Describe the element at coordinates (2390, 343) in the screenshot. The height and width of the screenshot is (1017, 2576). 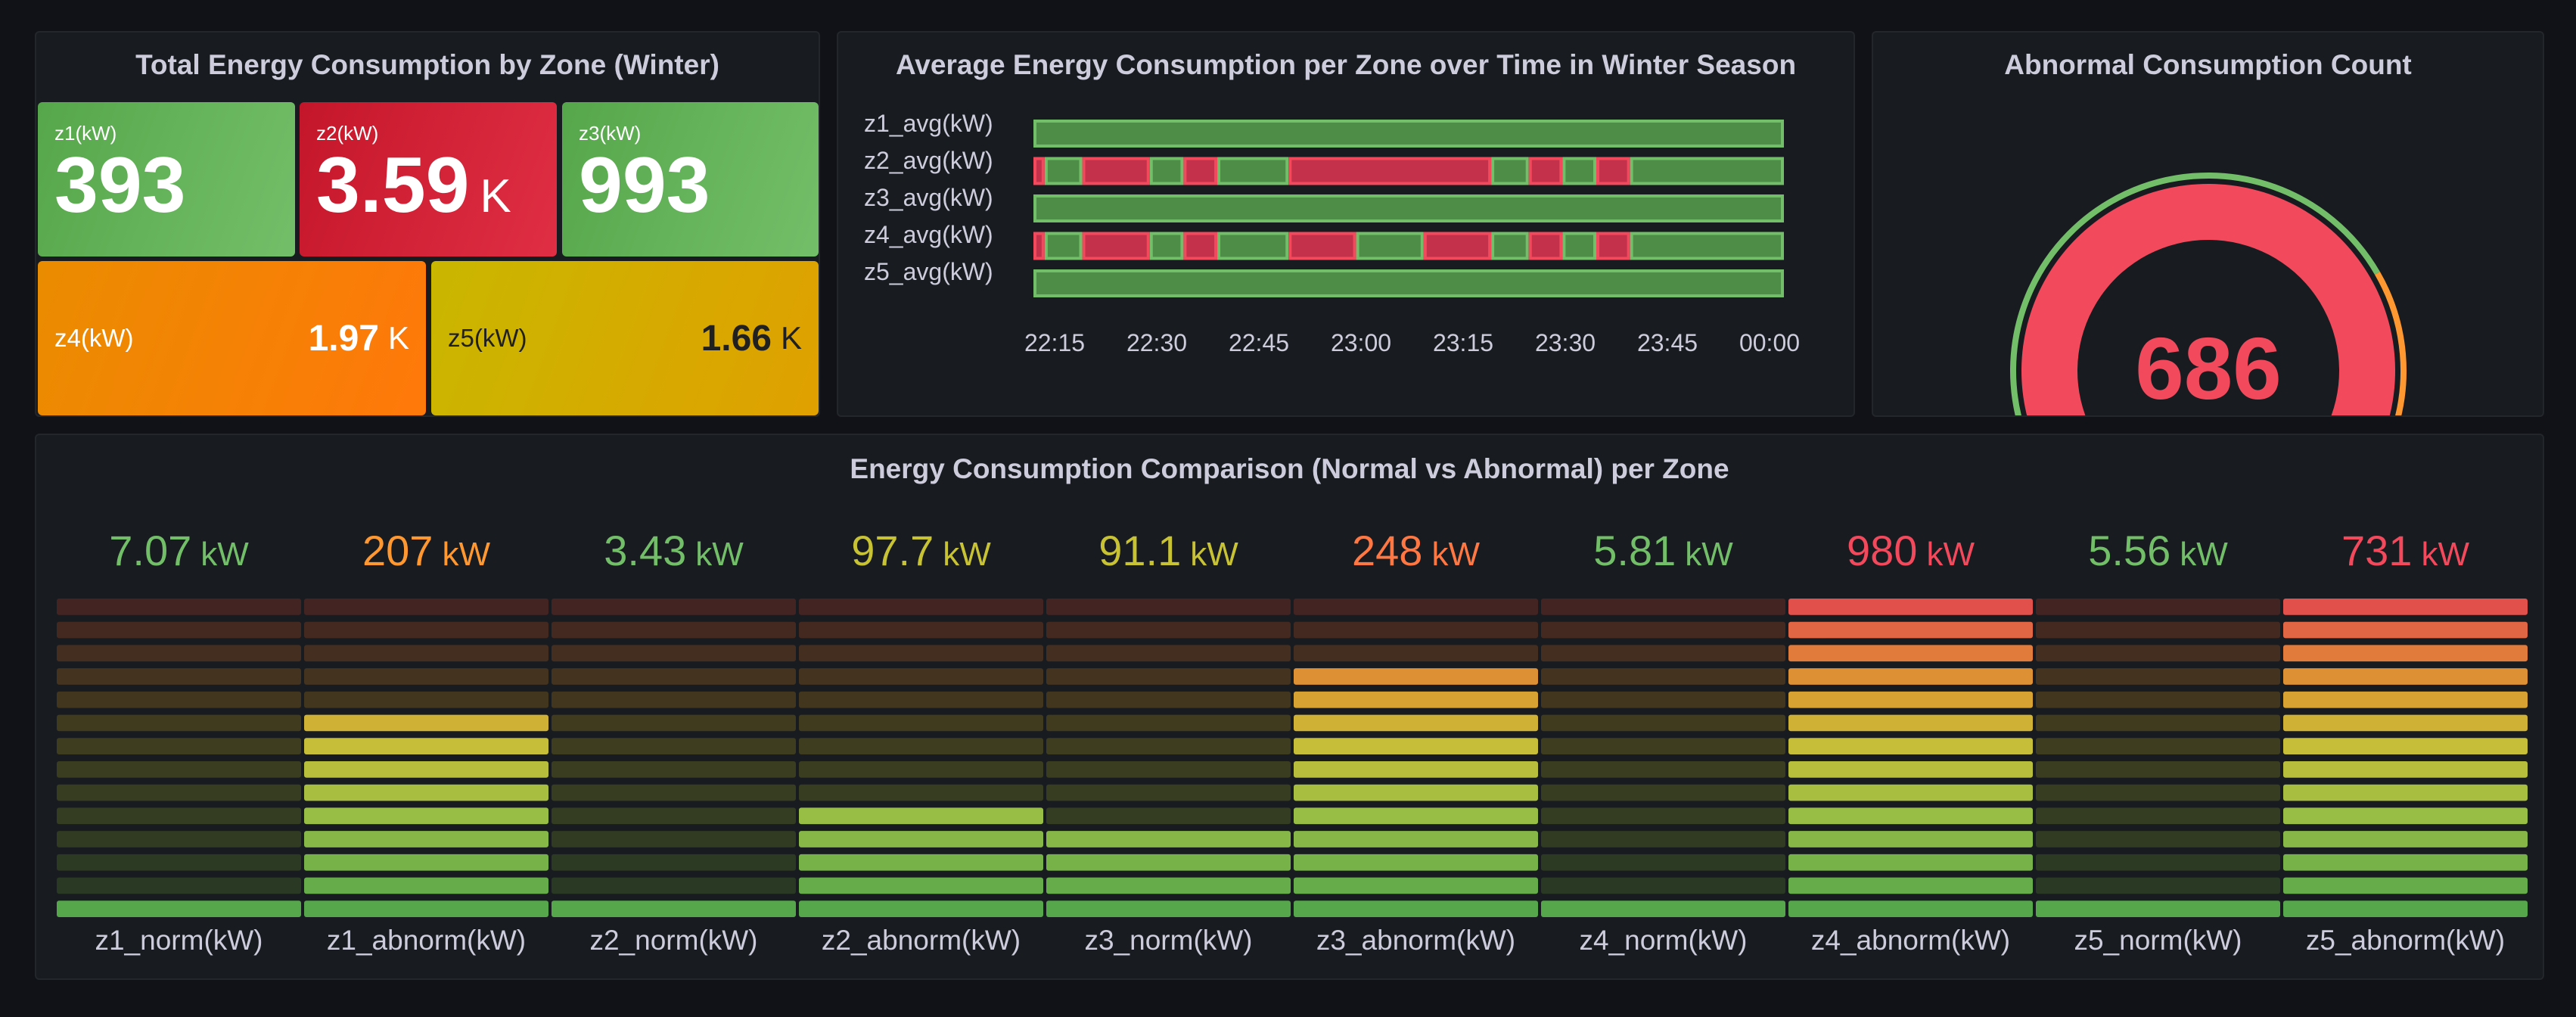
I see `gauge-threshold-warning-arc` at that location.